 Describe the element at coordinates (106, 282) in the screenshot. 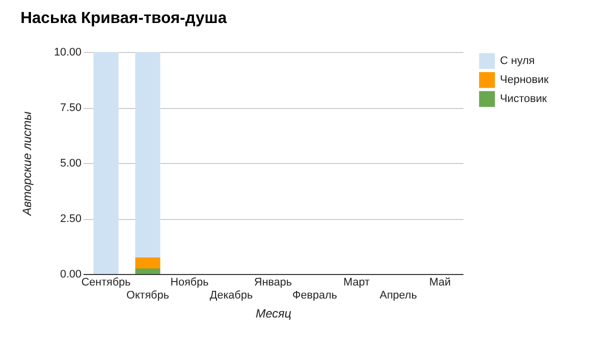

I see `x-tick-label: Сентябрь` at that location.